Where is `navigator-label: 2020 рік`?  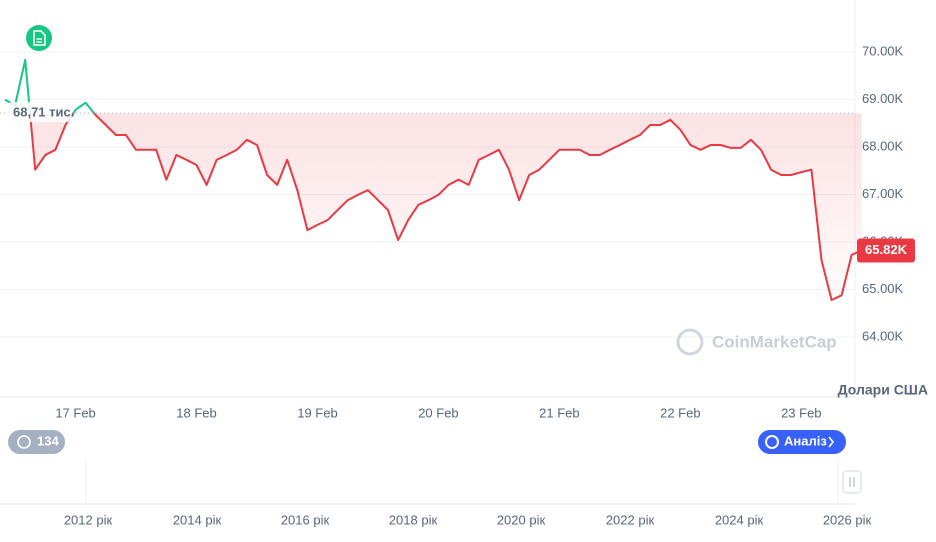
navigator-label: 2020 рік is located at coordinates (521, 519).